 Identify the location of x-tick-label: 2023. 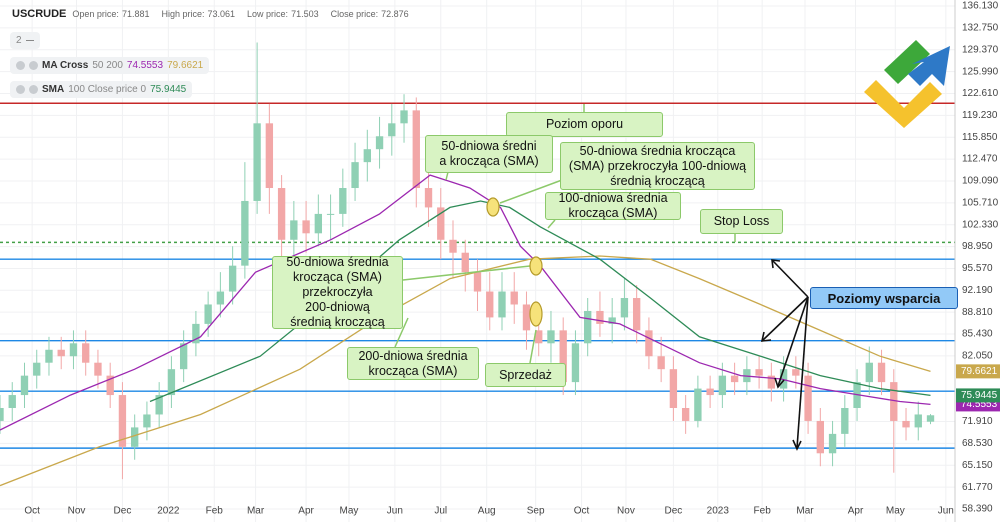
(718, 511).